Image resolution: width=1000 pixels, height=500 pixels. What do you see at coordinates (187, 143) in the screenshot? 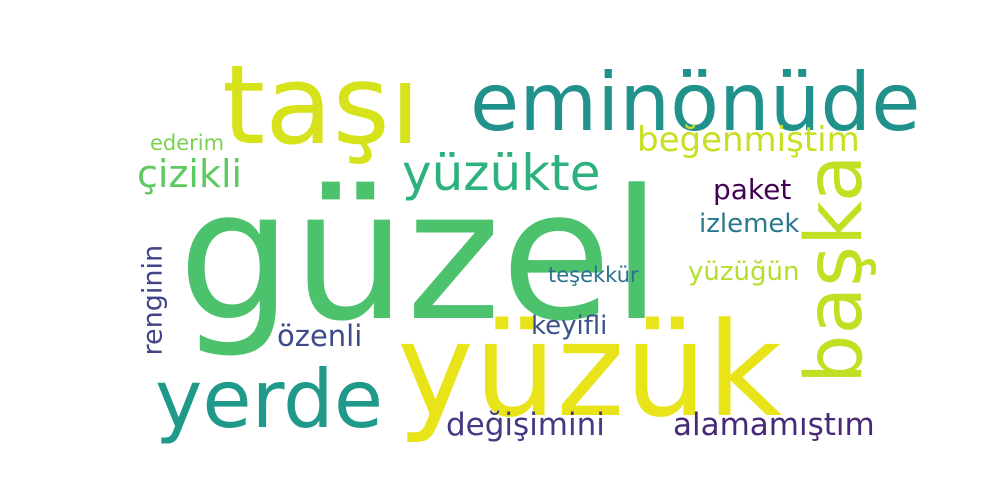
I see `word-ederim: ederim` at bounding box center [187, 143].